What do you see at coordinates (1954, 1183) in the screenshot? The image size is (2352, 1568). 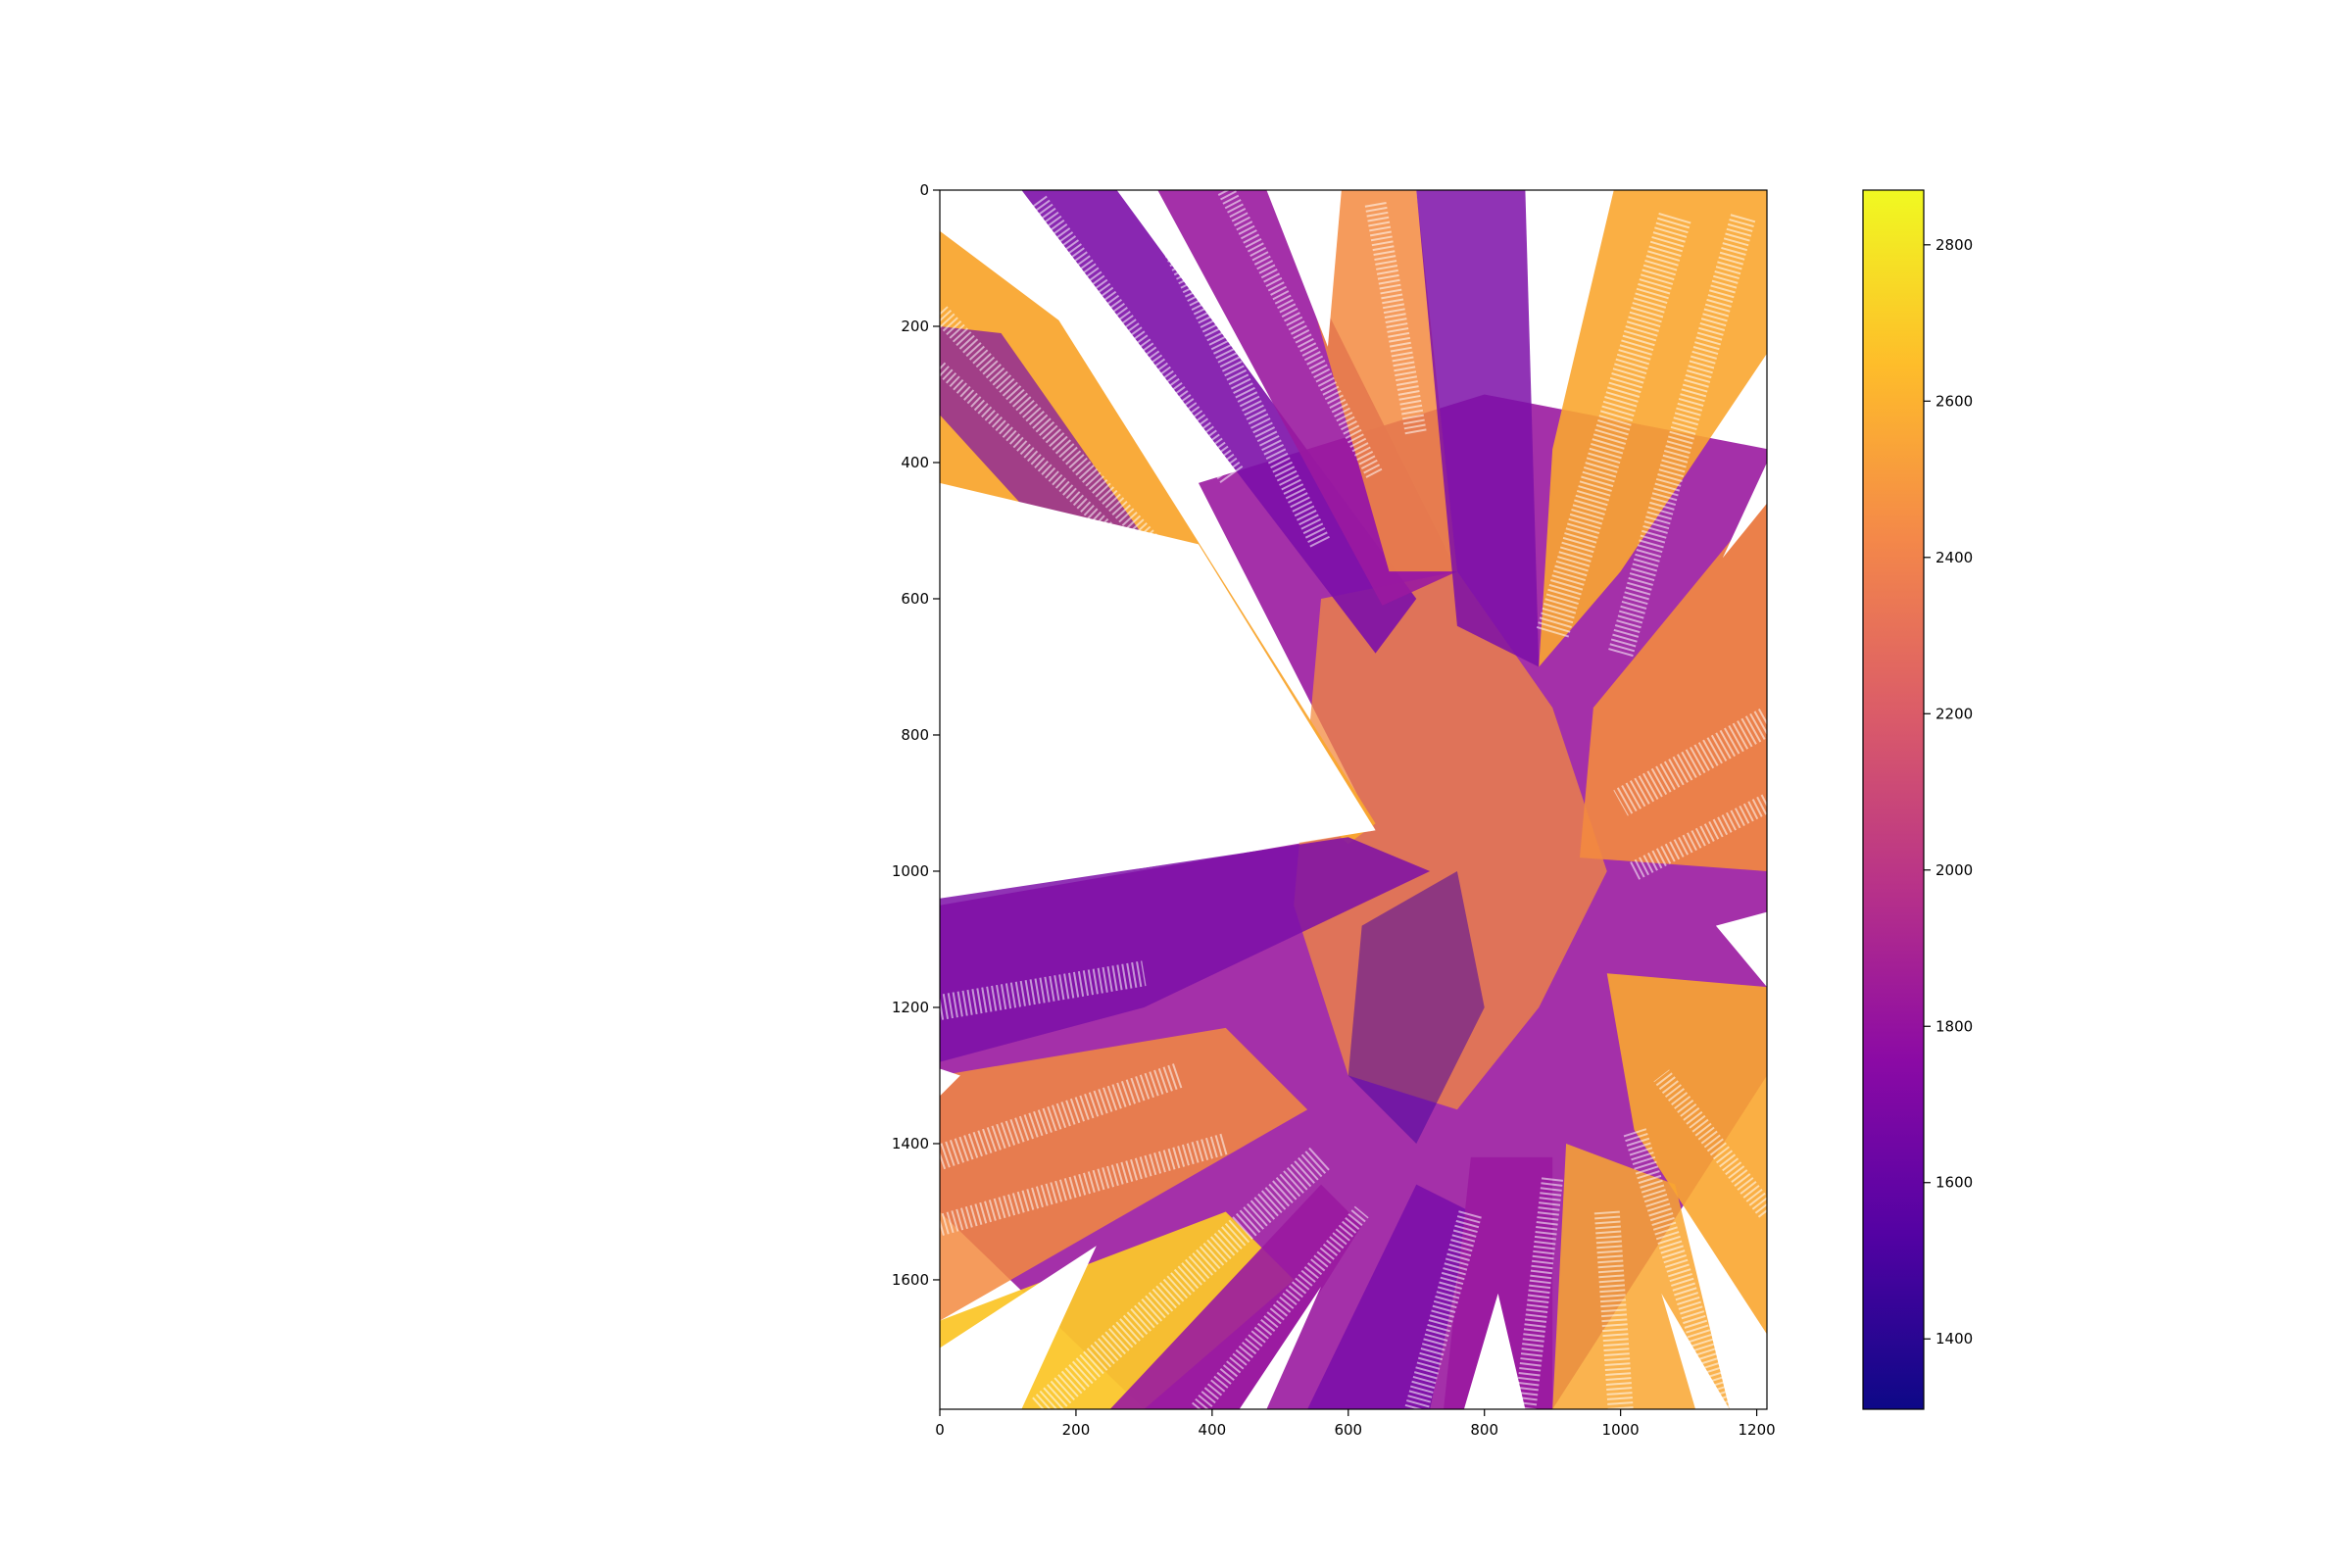 I see `colorbar-tick-label: 1600` at bounding box center [1954, 1183].